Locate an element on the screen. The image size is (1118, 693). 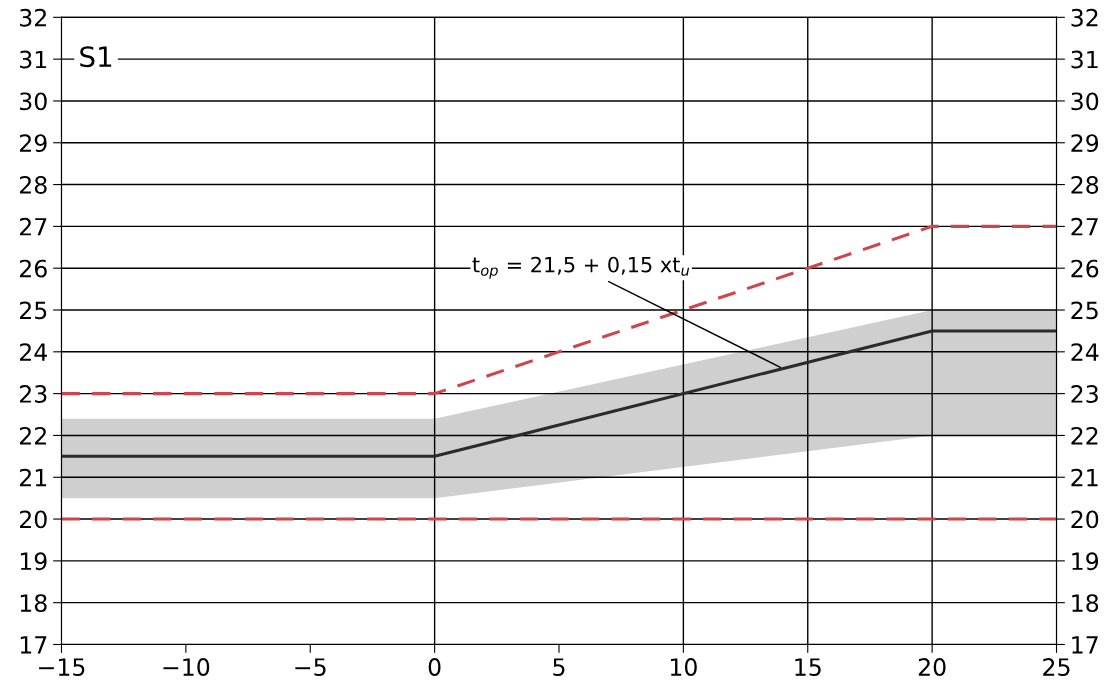
x-tick-label: −10 is located at coordinates (186, 667).